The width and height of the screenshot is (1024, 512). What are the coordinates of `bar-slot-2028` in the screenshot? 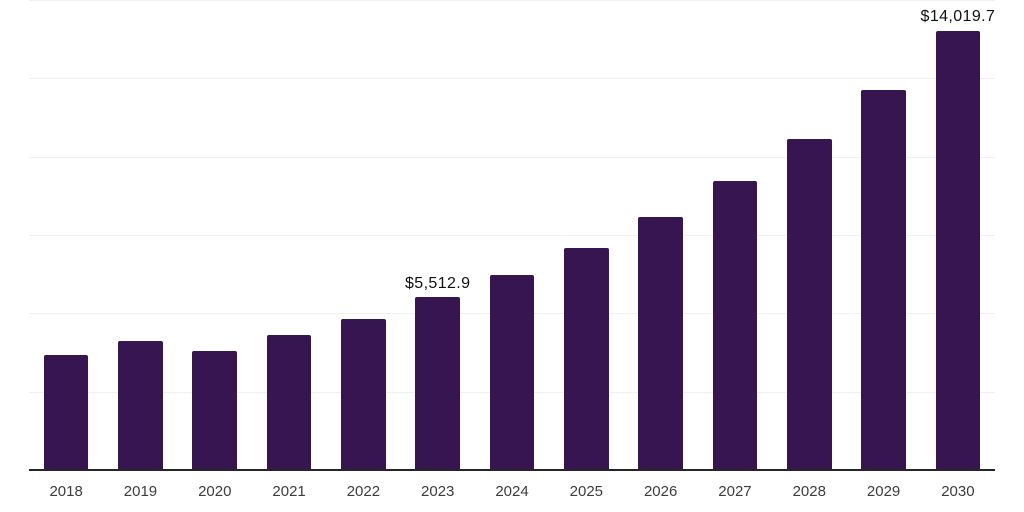 It's located at (809, 235).